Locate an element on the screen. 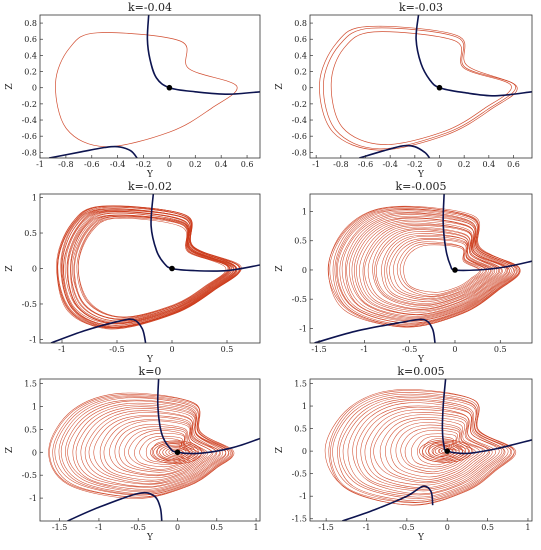 The image size is (541, 550). y-tick-label: -1.5 is located at coordinates (299, 519).